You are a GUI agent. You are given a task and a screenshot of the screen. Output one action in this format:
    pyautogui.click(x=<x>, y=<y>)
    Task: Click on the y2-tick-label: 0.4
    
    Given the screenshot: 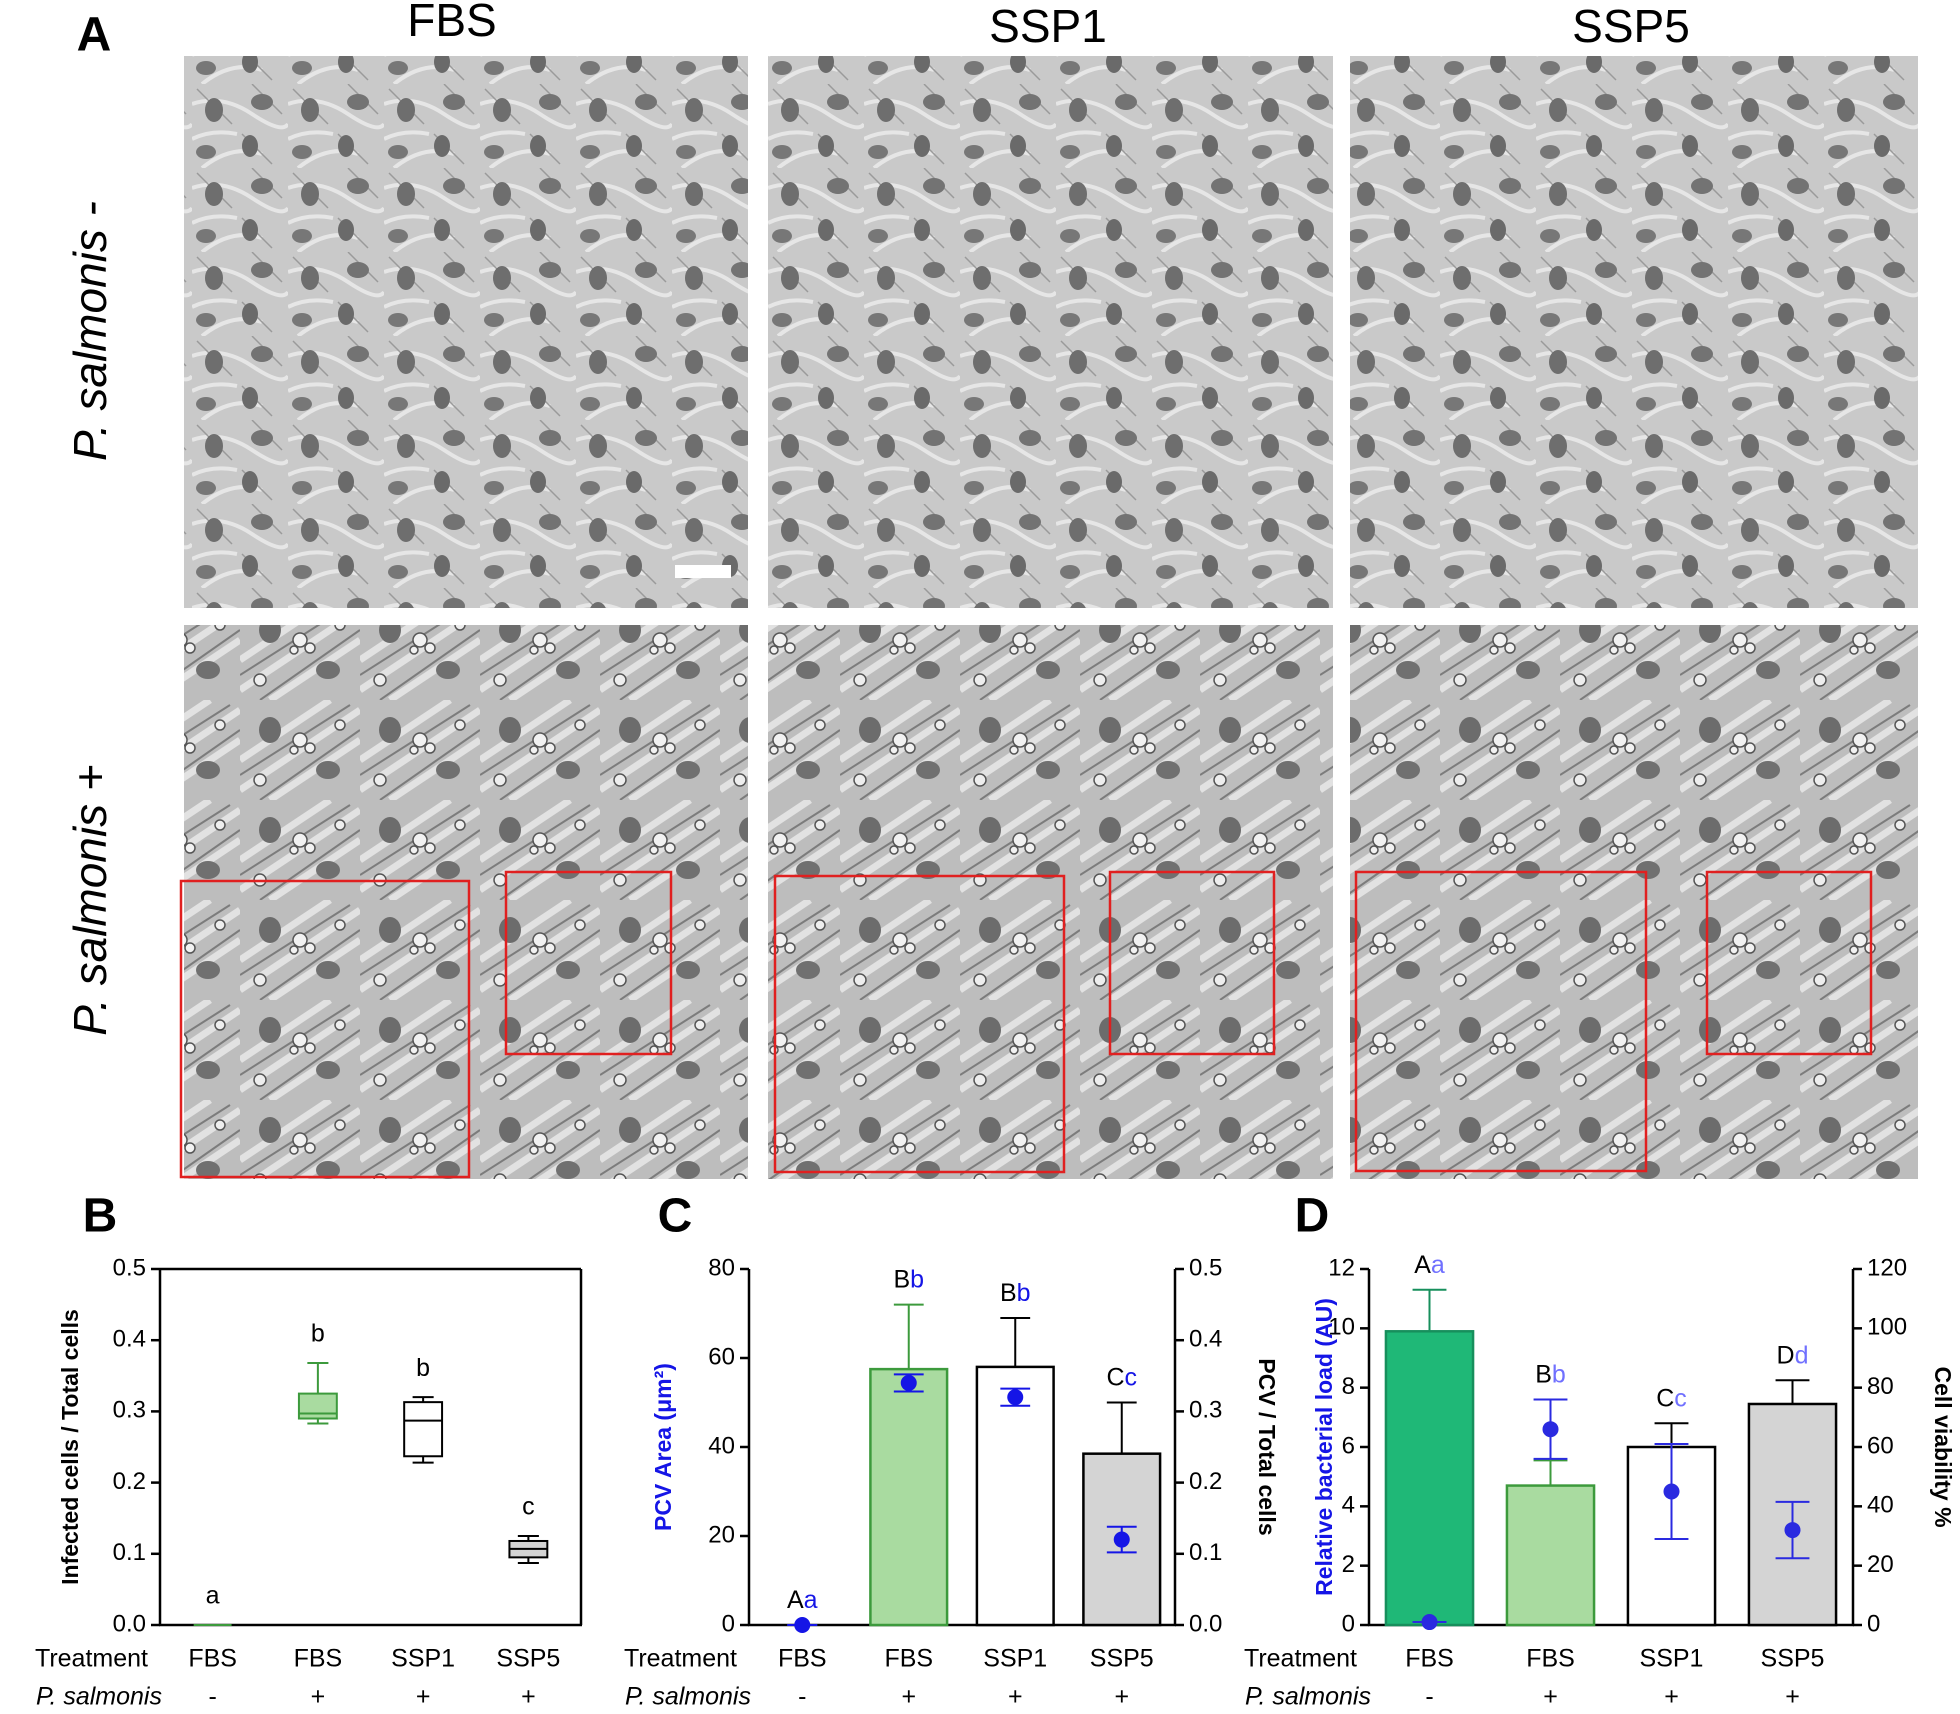 What is the action you would take?
    pyautogui.click(x=1205, y=1339)
    